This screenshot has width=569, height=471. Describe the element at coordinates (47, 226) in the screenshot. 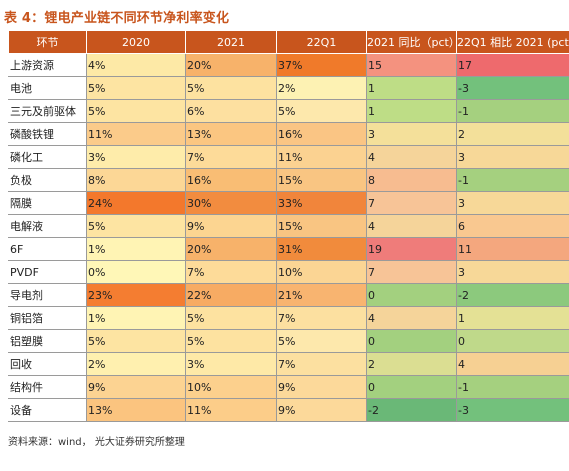

I see `row-label: 电解液` at that location.